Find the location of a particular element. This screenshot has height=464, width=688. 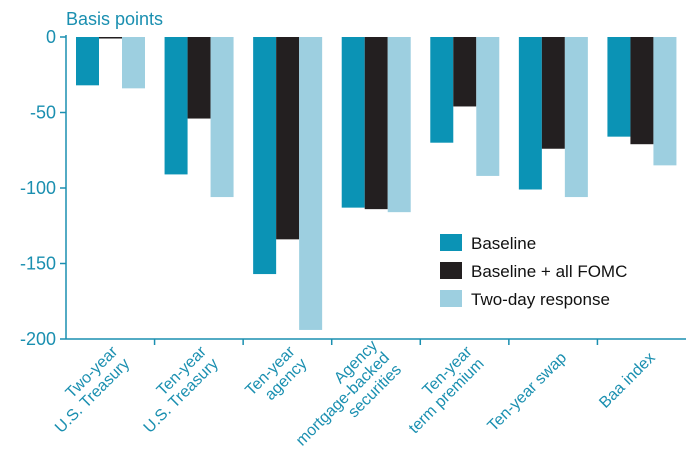

legend-label: Two-day response is located at coordinates (540, 299).